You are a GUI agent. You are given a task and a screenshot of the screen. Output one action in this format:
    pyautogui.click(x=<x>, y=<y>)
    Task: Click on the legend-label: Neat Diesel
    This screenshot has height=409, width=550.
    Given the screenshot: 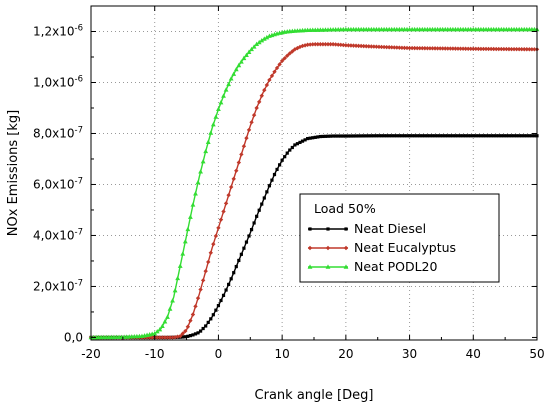 What is the action you would take?
    pyautogui.click(x=390, y=228)
    